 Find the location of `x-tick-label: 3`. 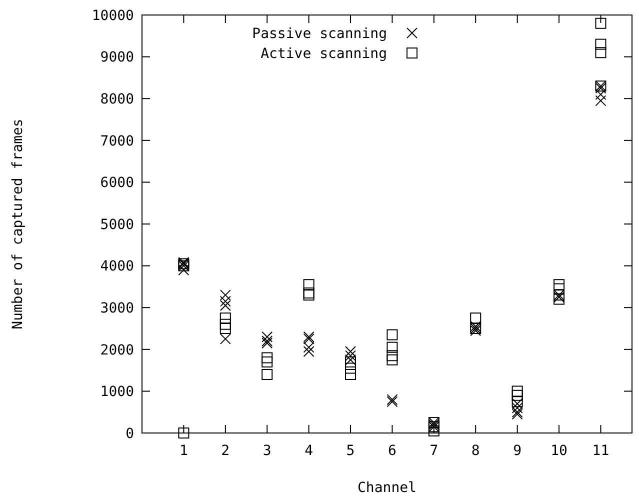

x-tick-label: 3 is located at coordinates (267, 451).